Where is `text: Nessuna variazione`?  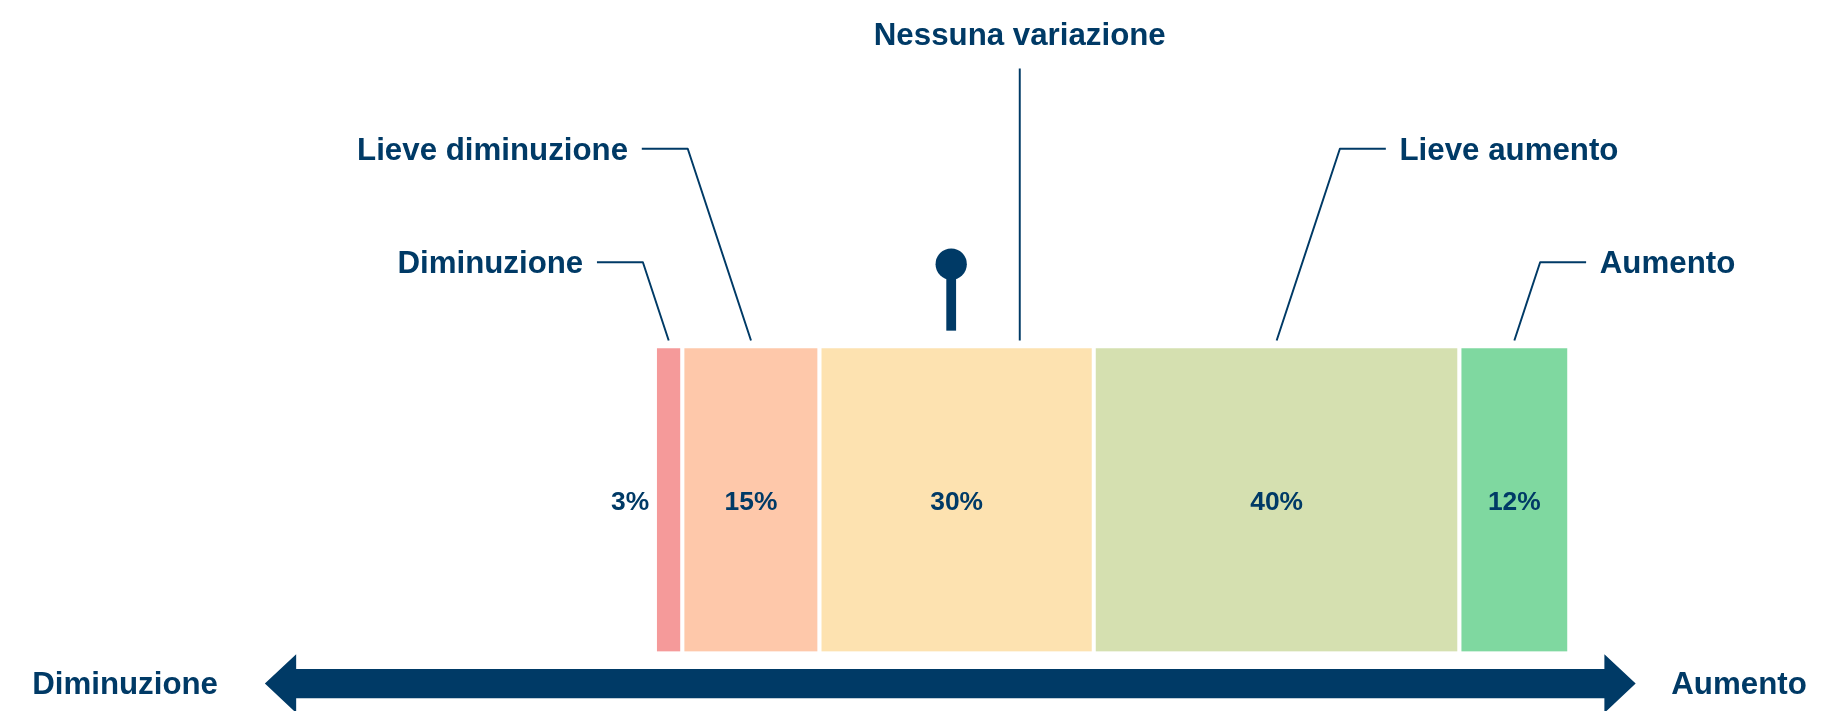 text: Nessuna variazione is located at coordinates (1019, 35).